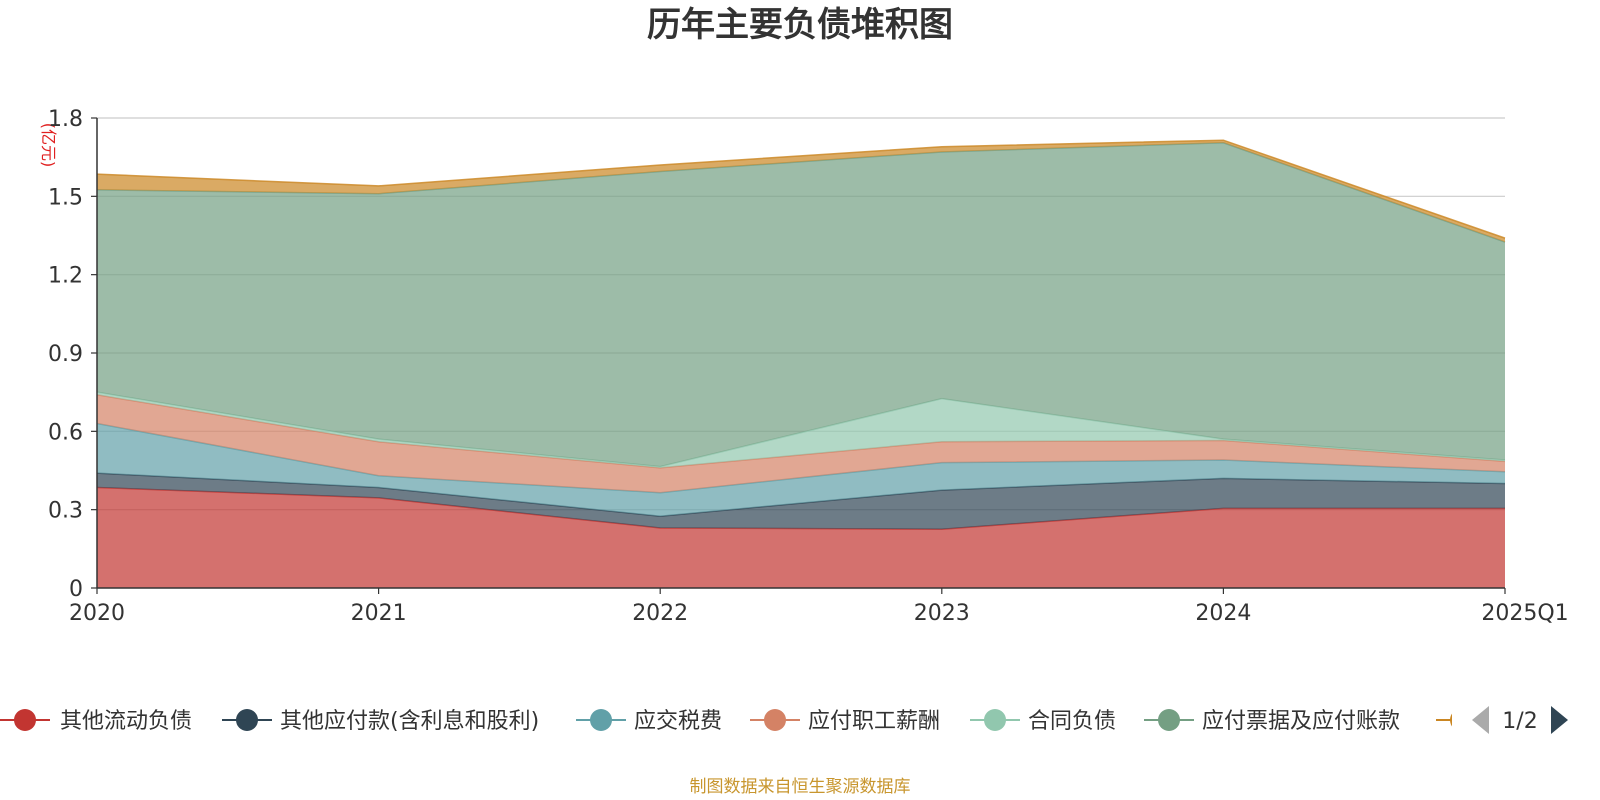  I want to click on legend-label: 其他应付款(含利息和股利), so click(409, 721).